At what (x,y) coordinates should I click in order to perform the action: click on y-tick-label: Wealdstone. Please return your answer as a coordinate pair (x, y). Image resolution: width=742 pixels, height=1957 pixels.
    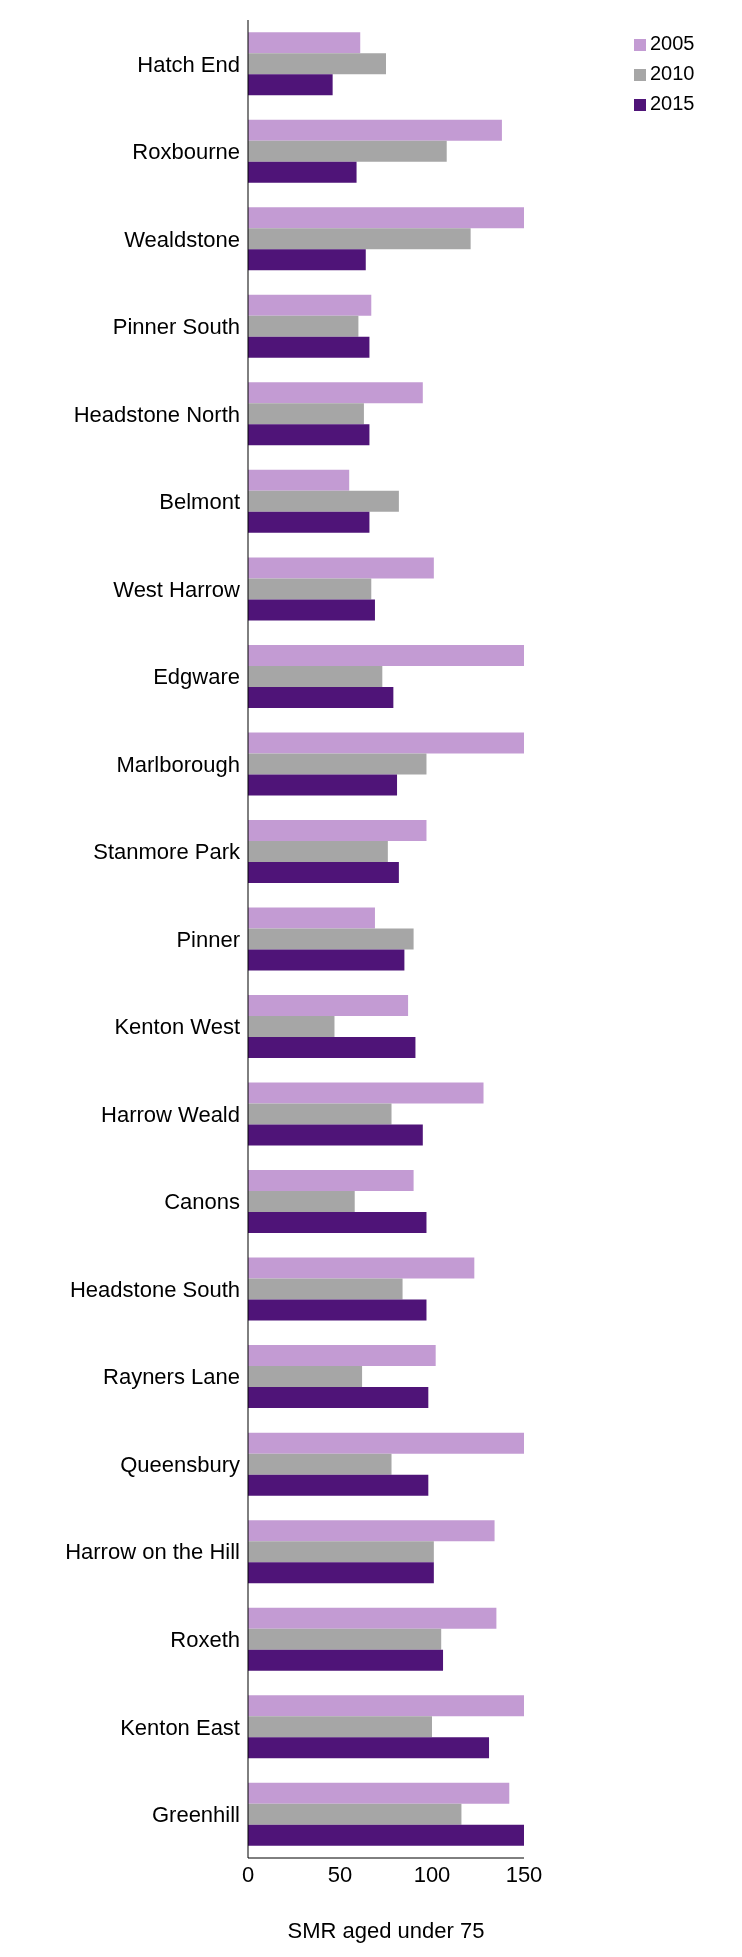
    Looking at the image, I should click on (182, 239).